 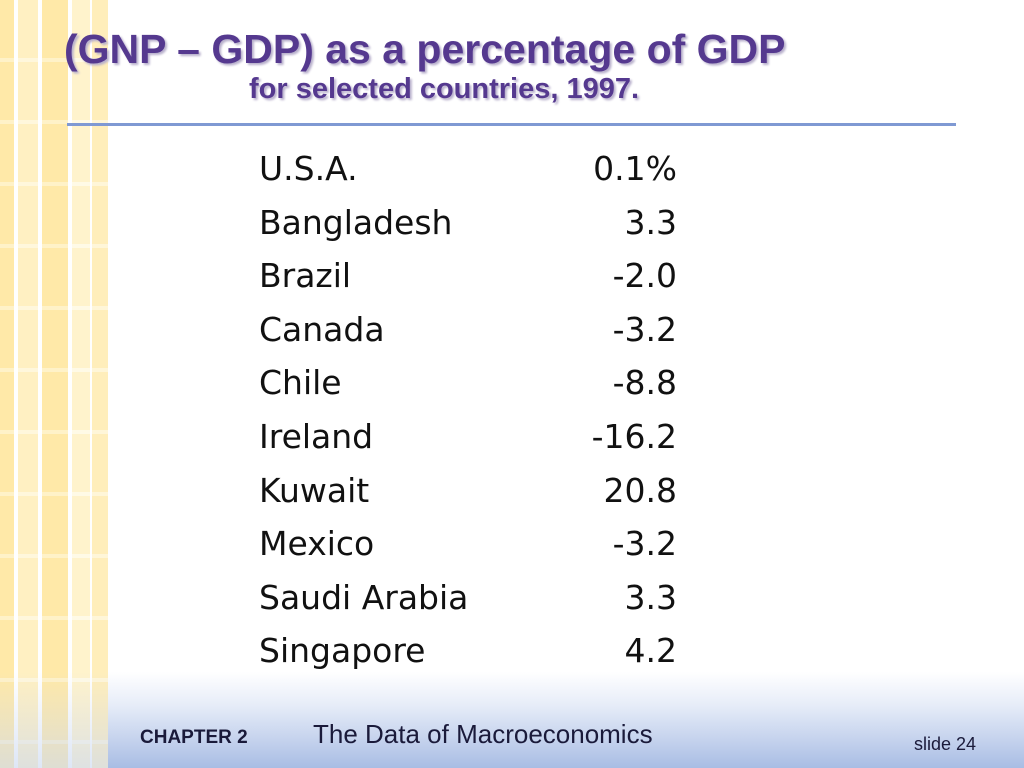 What do you see at coordinates (314, 490) in the screenshot?
I see `country-name: Kuwait` at bounding box center [314, 490].